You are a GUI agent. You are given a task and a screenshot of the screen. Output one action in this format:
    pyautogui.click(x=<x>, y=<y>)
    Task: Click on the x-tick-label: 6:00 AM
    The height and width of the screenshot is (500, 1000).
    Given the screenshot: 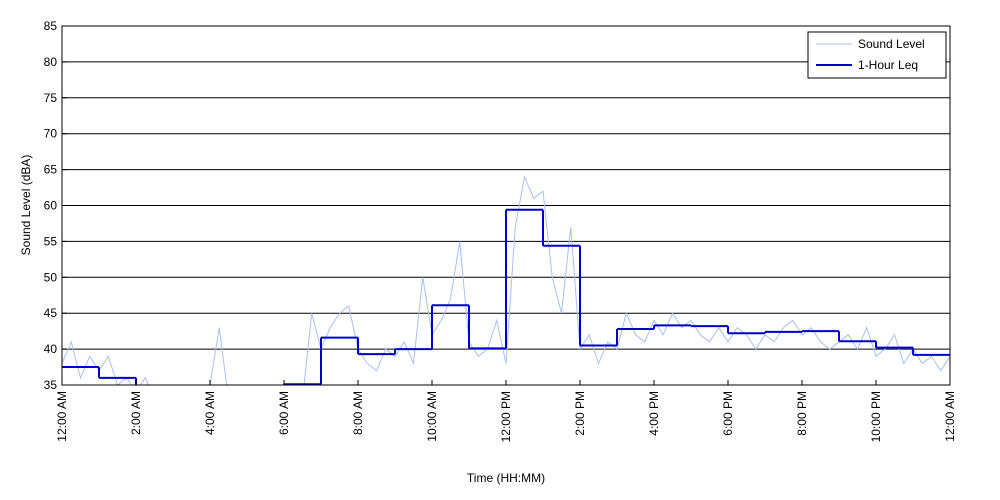 What is the action you would take?
    pyautogui.click(x=284, y=413)
    